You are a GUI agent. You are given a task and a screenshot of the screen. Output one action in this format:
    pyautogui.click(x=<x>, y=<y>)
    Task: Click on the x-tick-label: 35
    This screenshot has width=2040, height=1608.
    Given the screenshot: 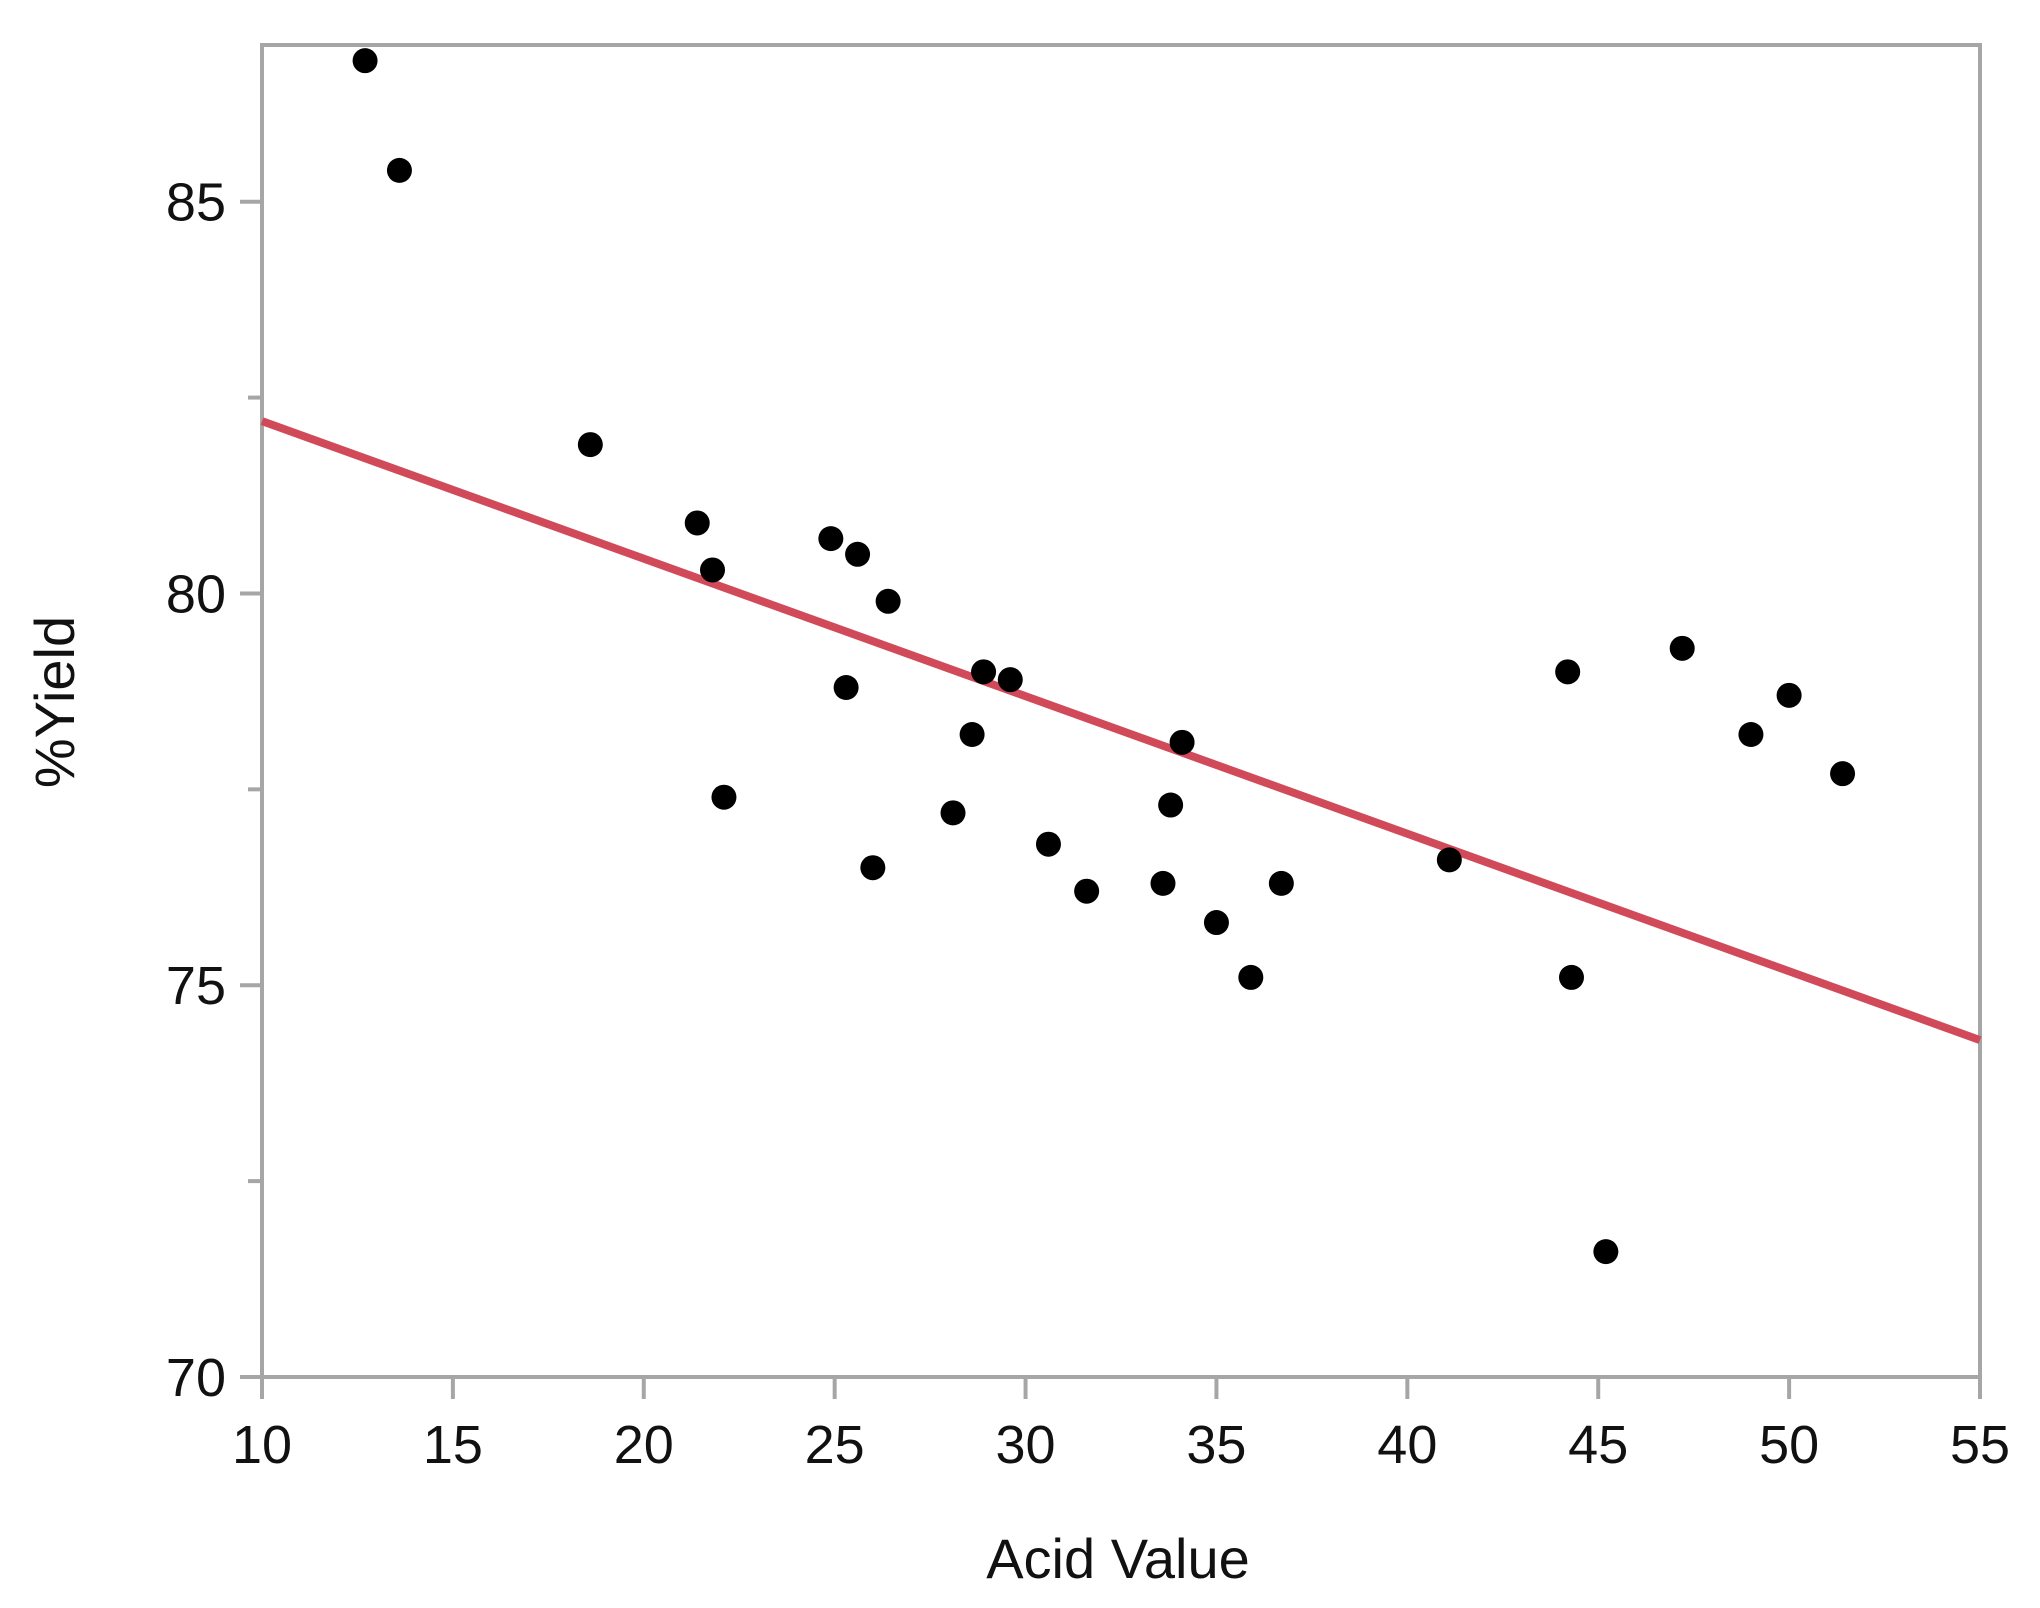 What is the action you would take?
    pyautogui.click(x=1216, y=1445)
    